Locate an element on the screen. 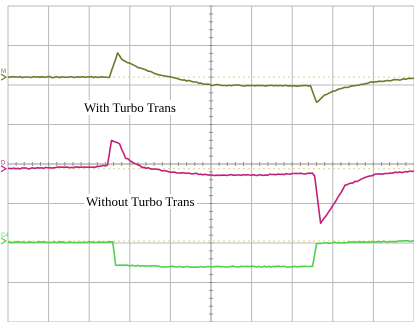  channel-marker-2: D is located at coordinates (4, 167).